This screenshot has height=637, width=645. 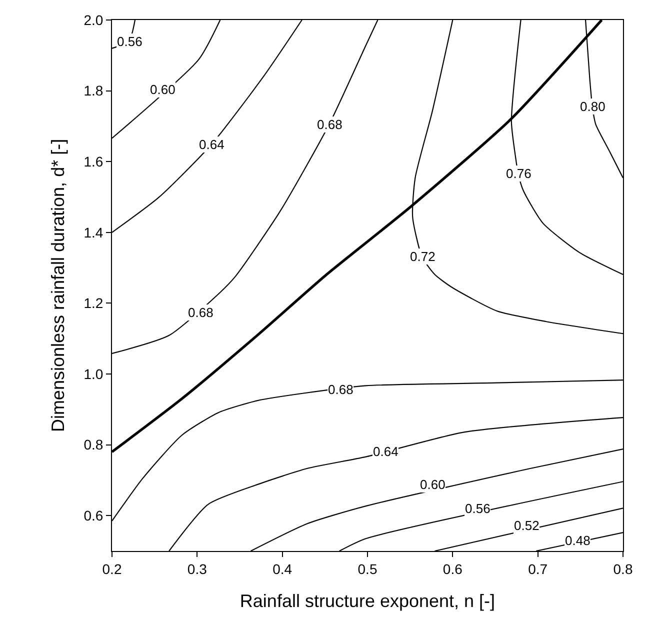 I want to click on x-tick-label: 0.7, so click(x=538, y=568).